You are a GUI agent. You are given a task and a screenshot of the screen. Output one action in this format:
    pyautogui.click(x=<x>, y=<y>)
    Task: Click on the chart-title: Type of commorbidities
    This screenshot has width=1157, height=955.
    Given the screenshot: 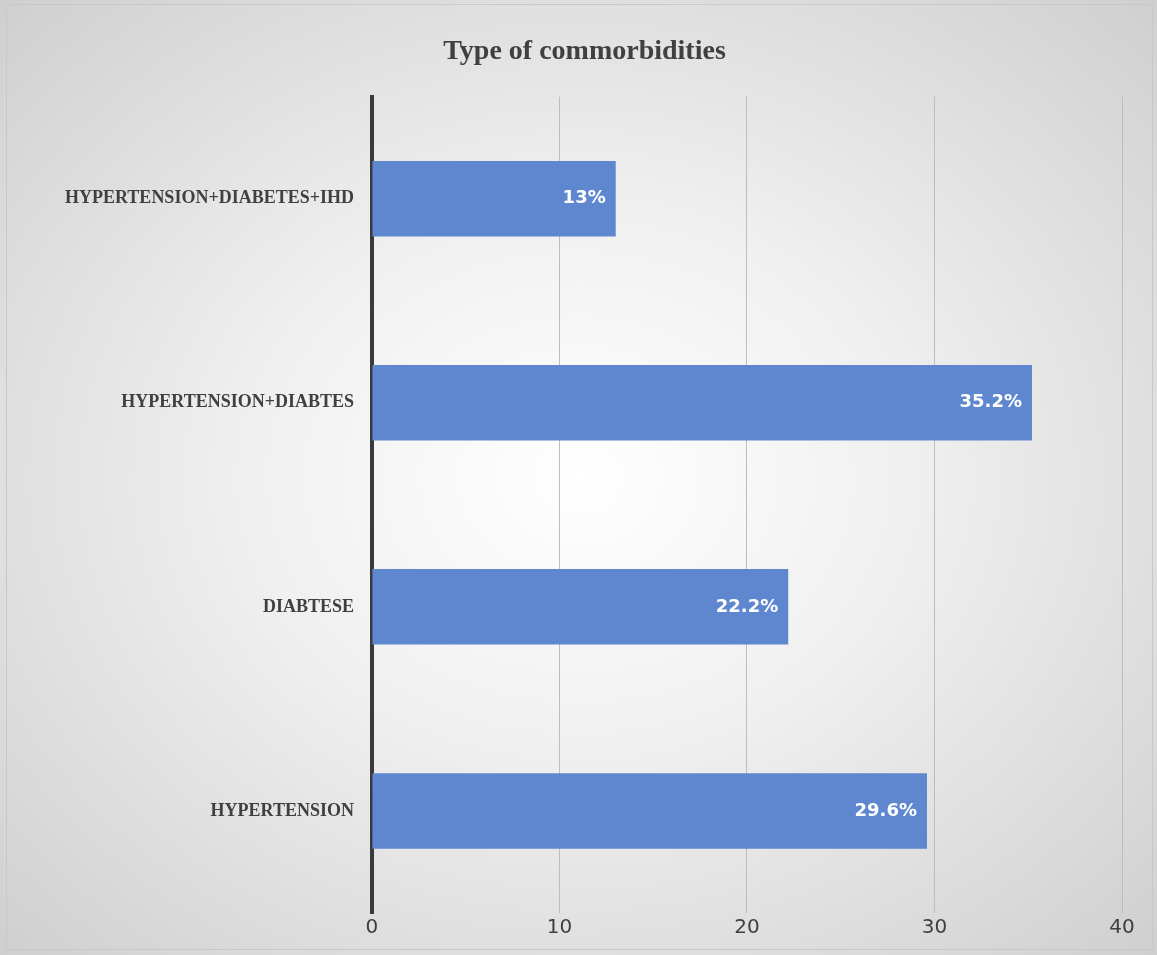 What is the action you would take?
    pyautogui.click(x=584, y=50)
    